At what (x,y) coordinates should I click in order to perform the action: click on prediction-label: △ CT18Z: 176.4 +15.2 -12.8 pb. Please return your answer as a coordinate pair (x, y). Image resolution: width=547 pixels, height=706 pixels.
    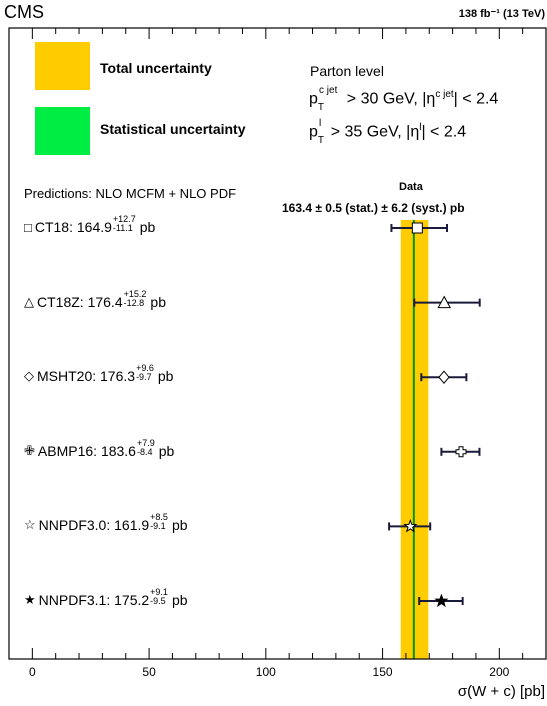
    Looking at the image, I should click on (95, 299).